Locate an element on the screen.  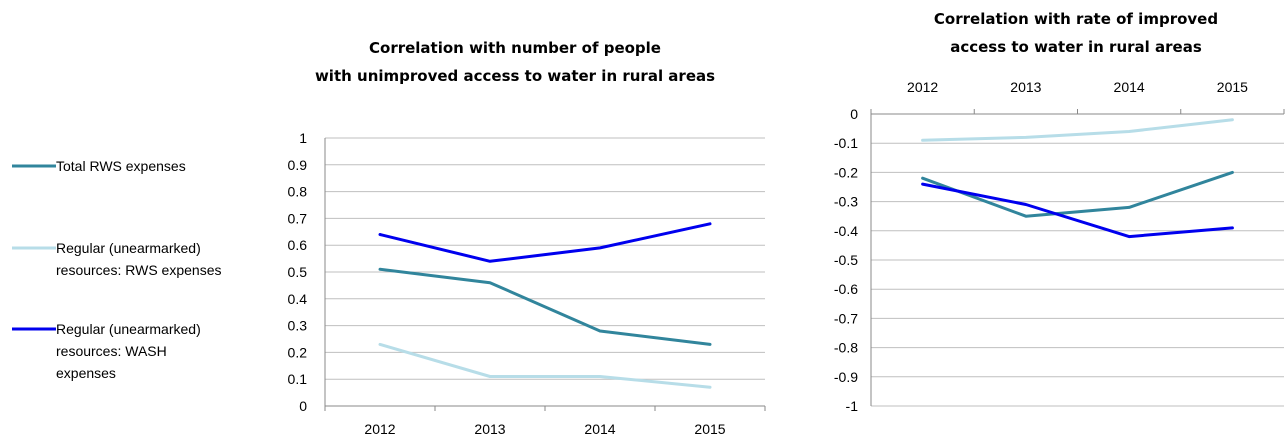
left-y-tick-label: 0.4 is located at coordinates (298, 299).